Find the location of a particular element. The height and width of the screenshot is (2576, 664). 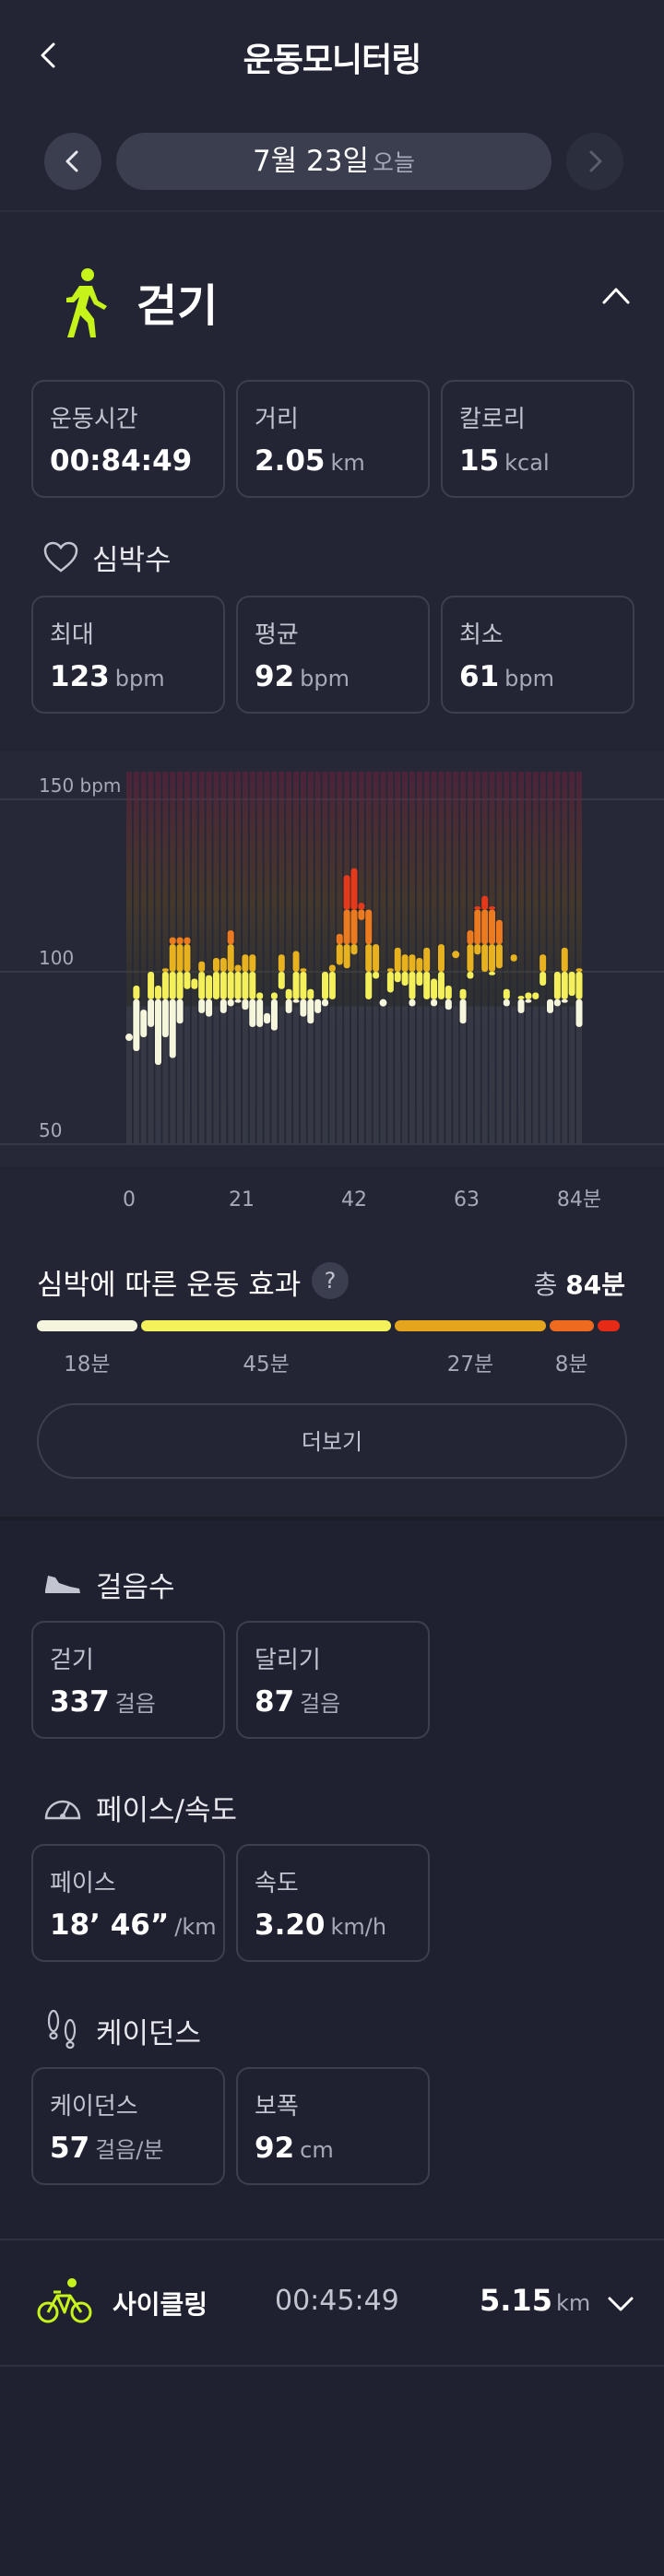

zone-minutes-label: 45분 is located at coordinates (266, 1365).